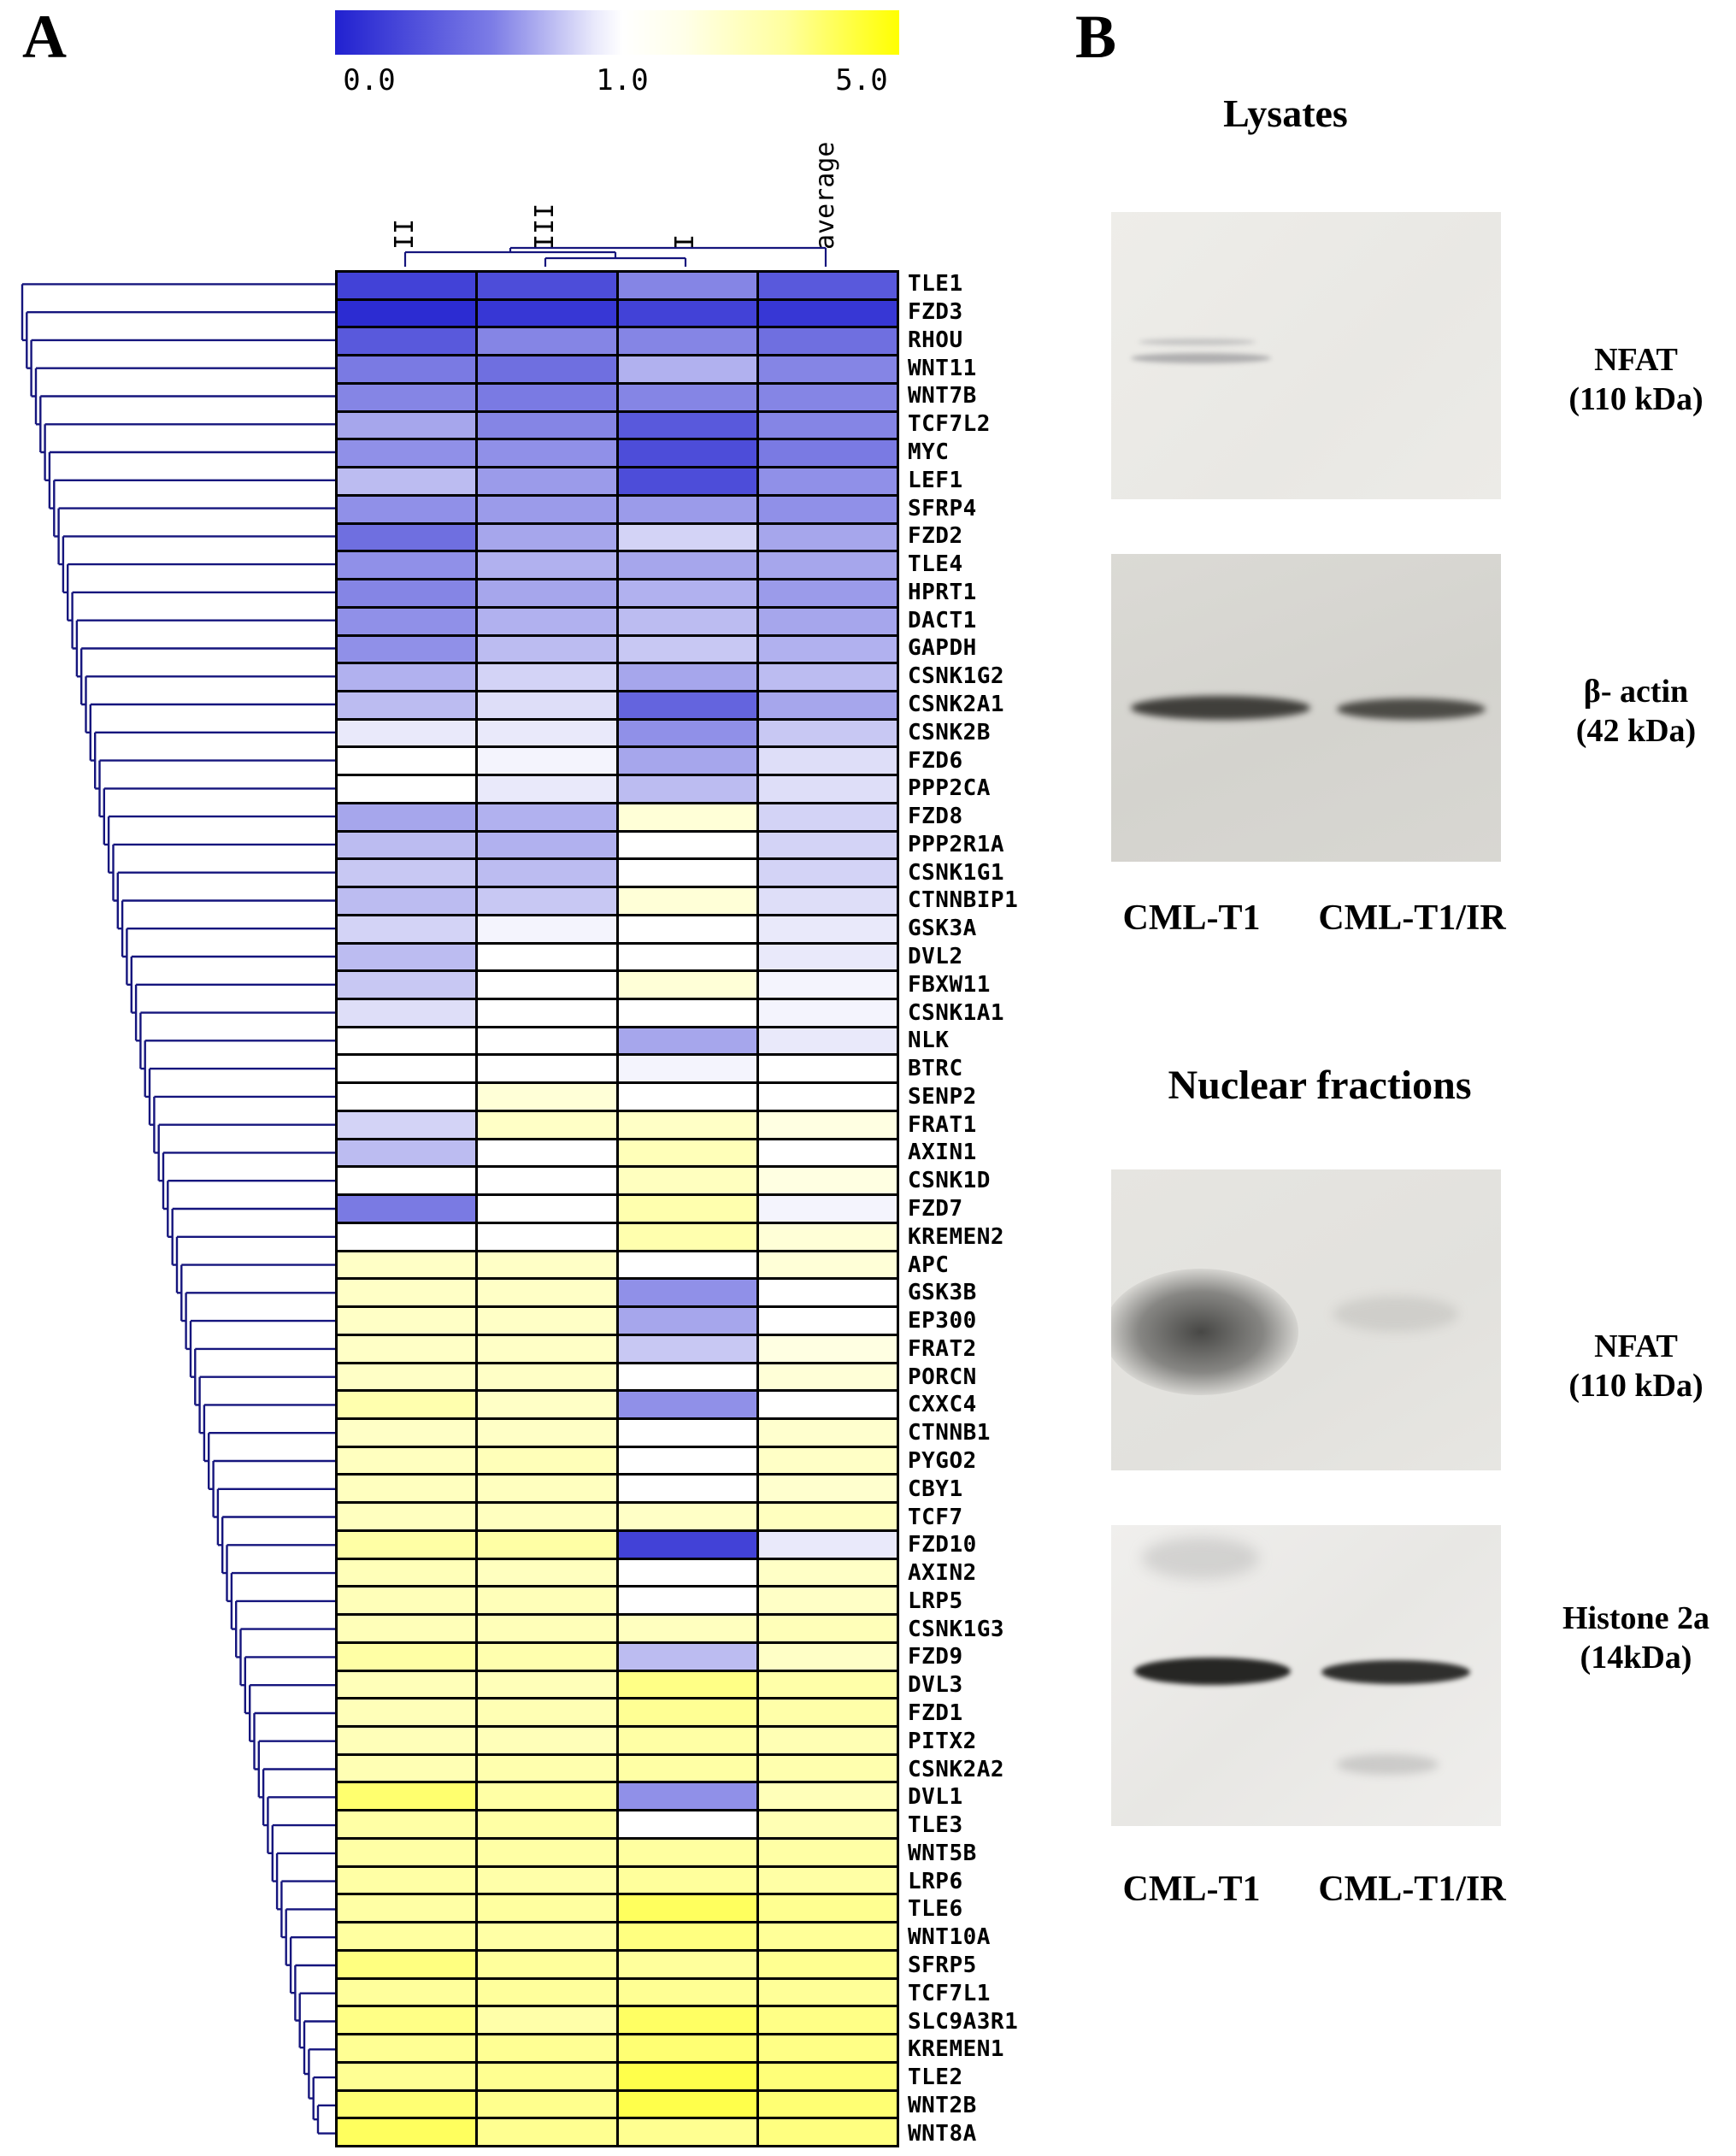 Image resolution: width=1736 pixels, height=2156 pixels. I want to click on heatmap-cell-SFRP5-III, so click(547, 1964).